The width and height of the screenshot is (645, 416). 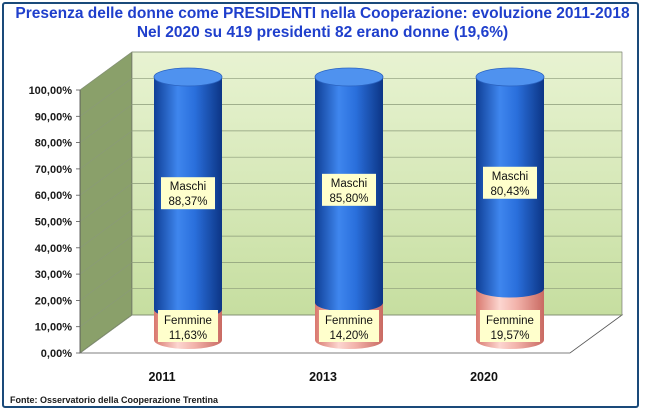 What do you see at coordinates (509, 192) in the screenshot?
I see `data-label-maschi-value: 80,43%` at bounding box center [509, 192].